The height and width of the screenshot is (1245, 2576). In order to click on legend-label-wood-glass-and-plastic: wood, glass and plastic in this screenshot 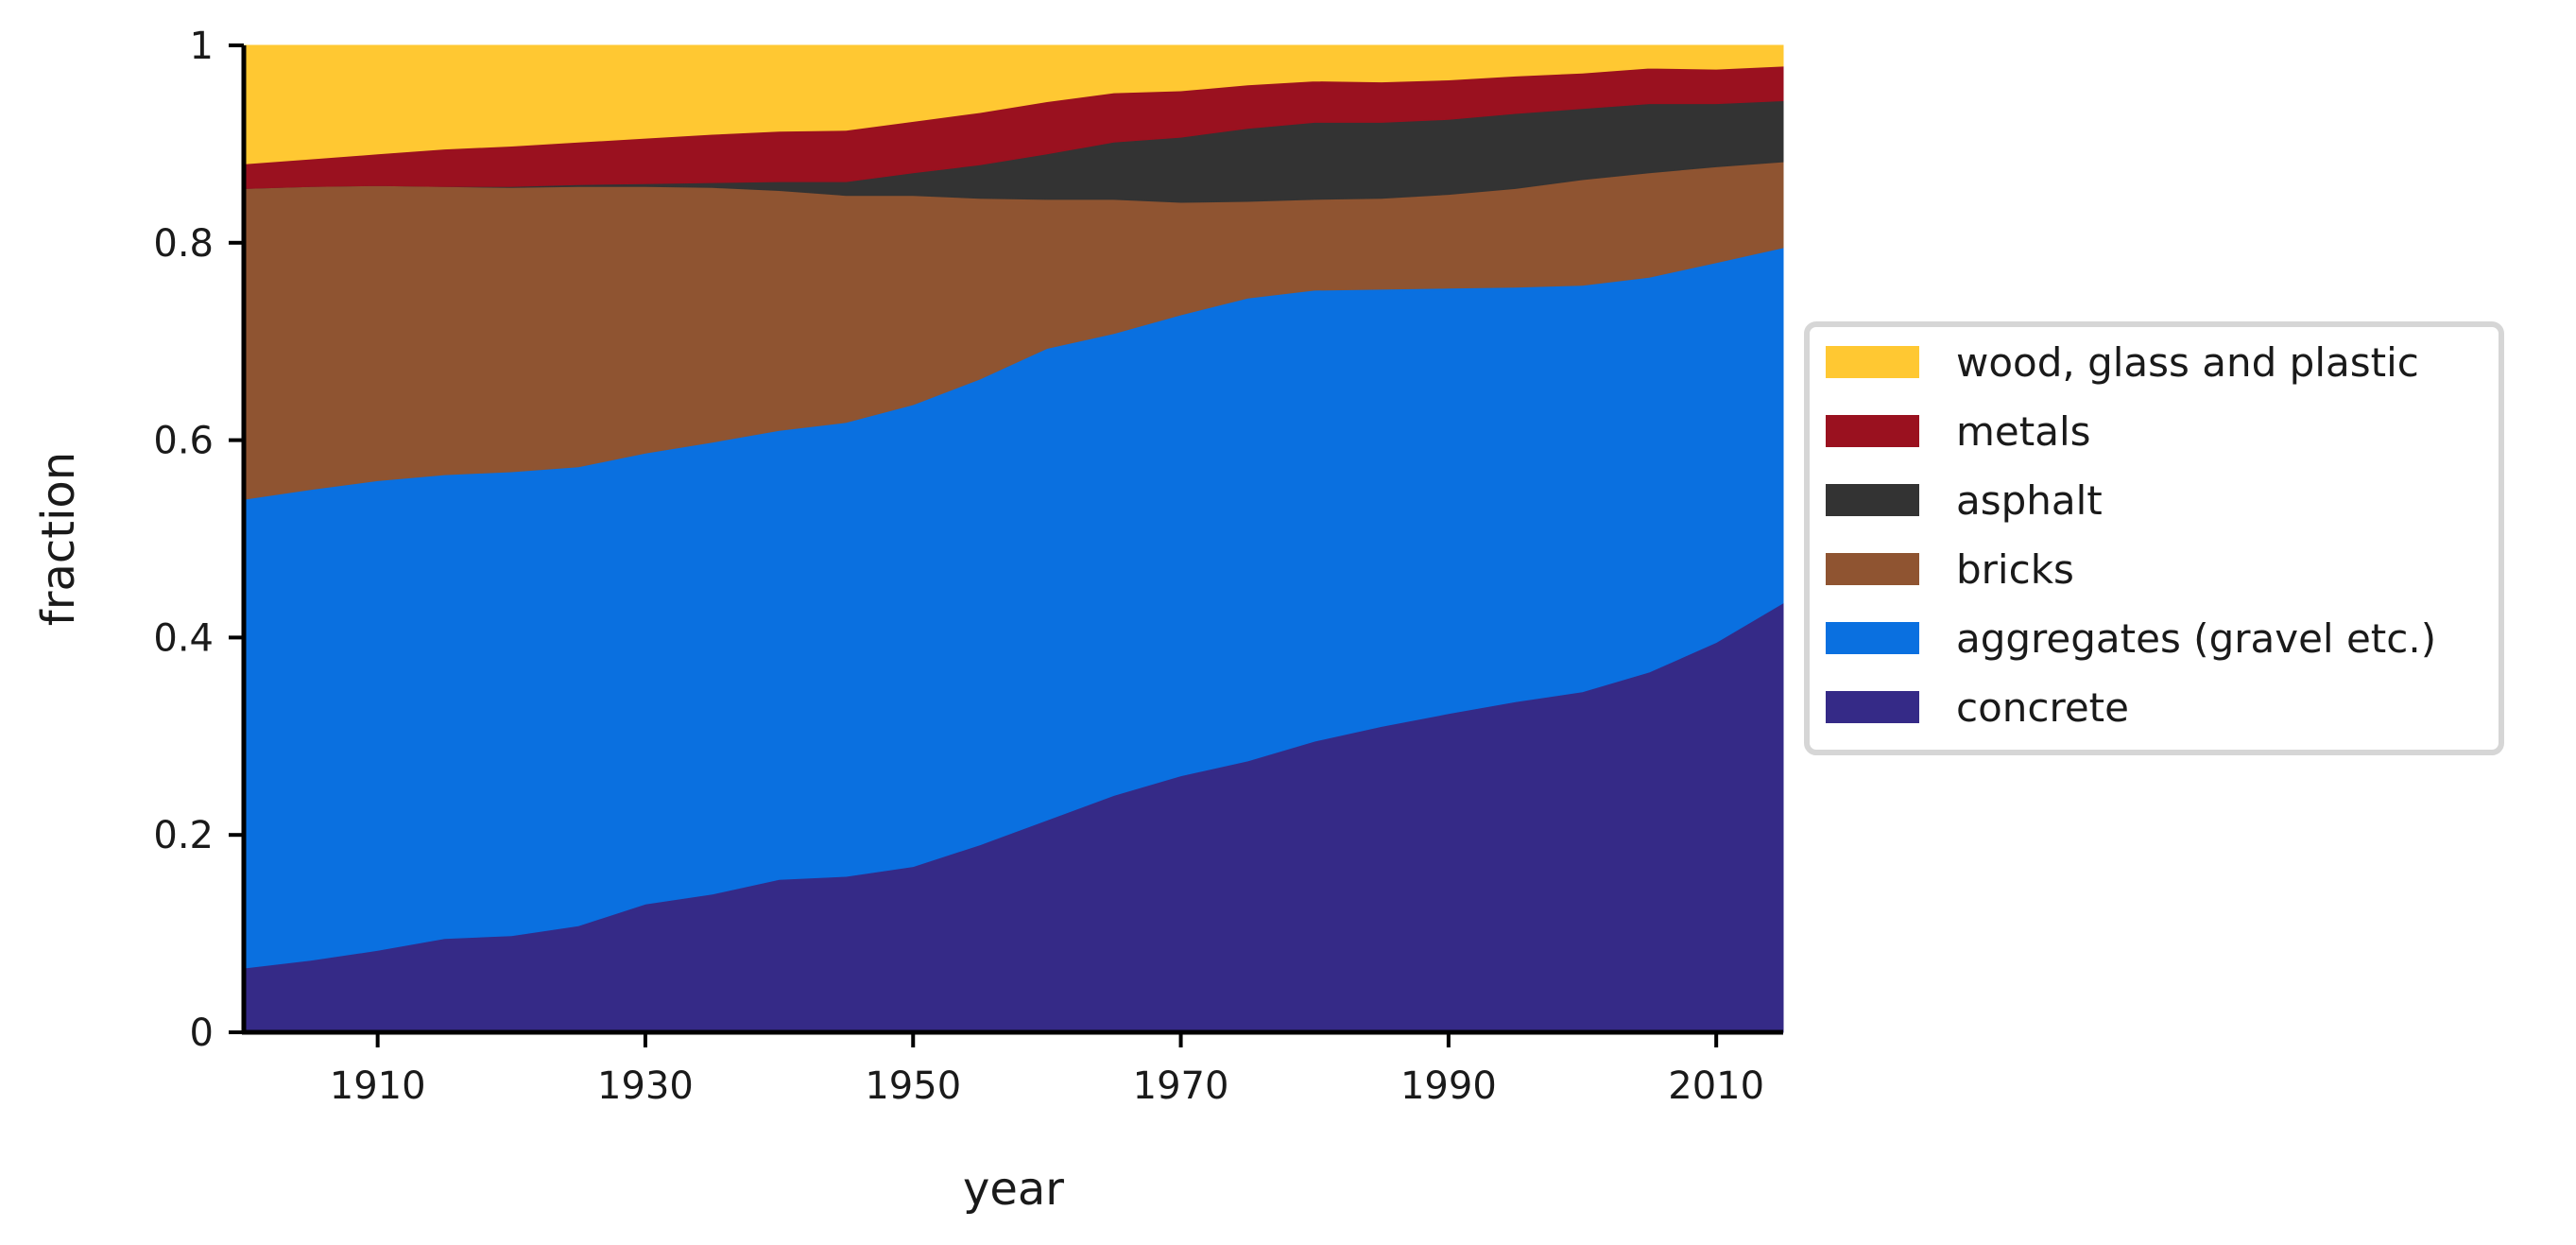, I will do `click(2187, 362)`.